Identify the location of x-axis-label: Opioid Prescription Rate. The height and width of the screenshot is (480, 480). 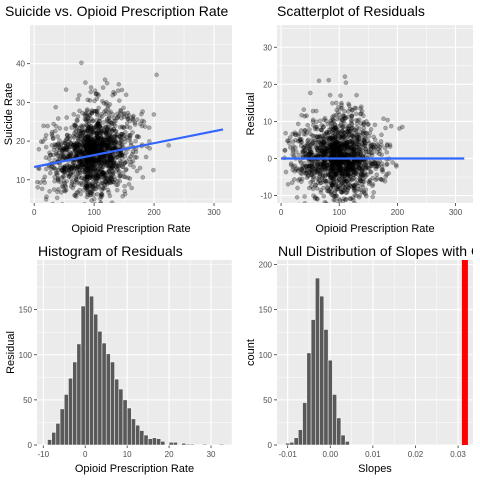
(134, 469).